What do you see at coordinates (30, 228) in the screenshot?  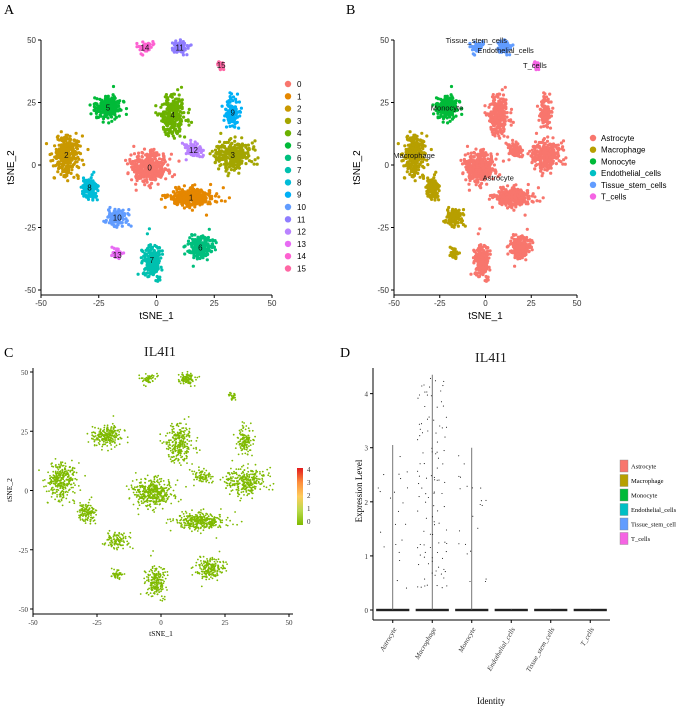 I see `a-y-tick-label: -25` at bounding box center [30, 228].